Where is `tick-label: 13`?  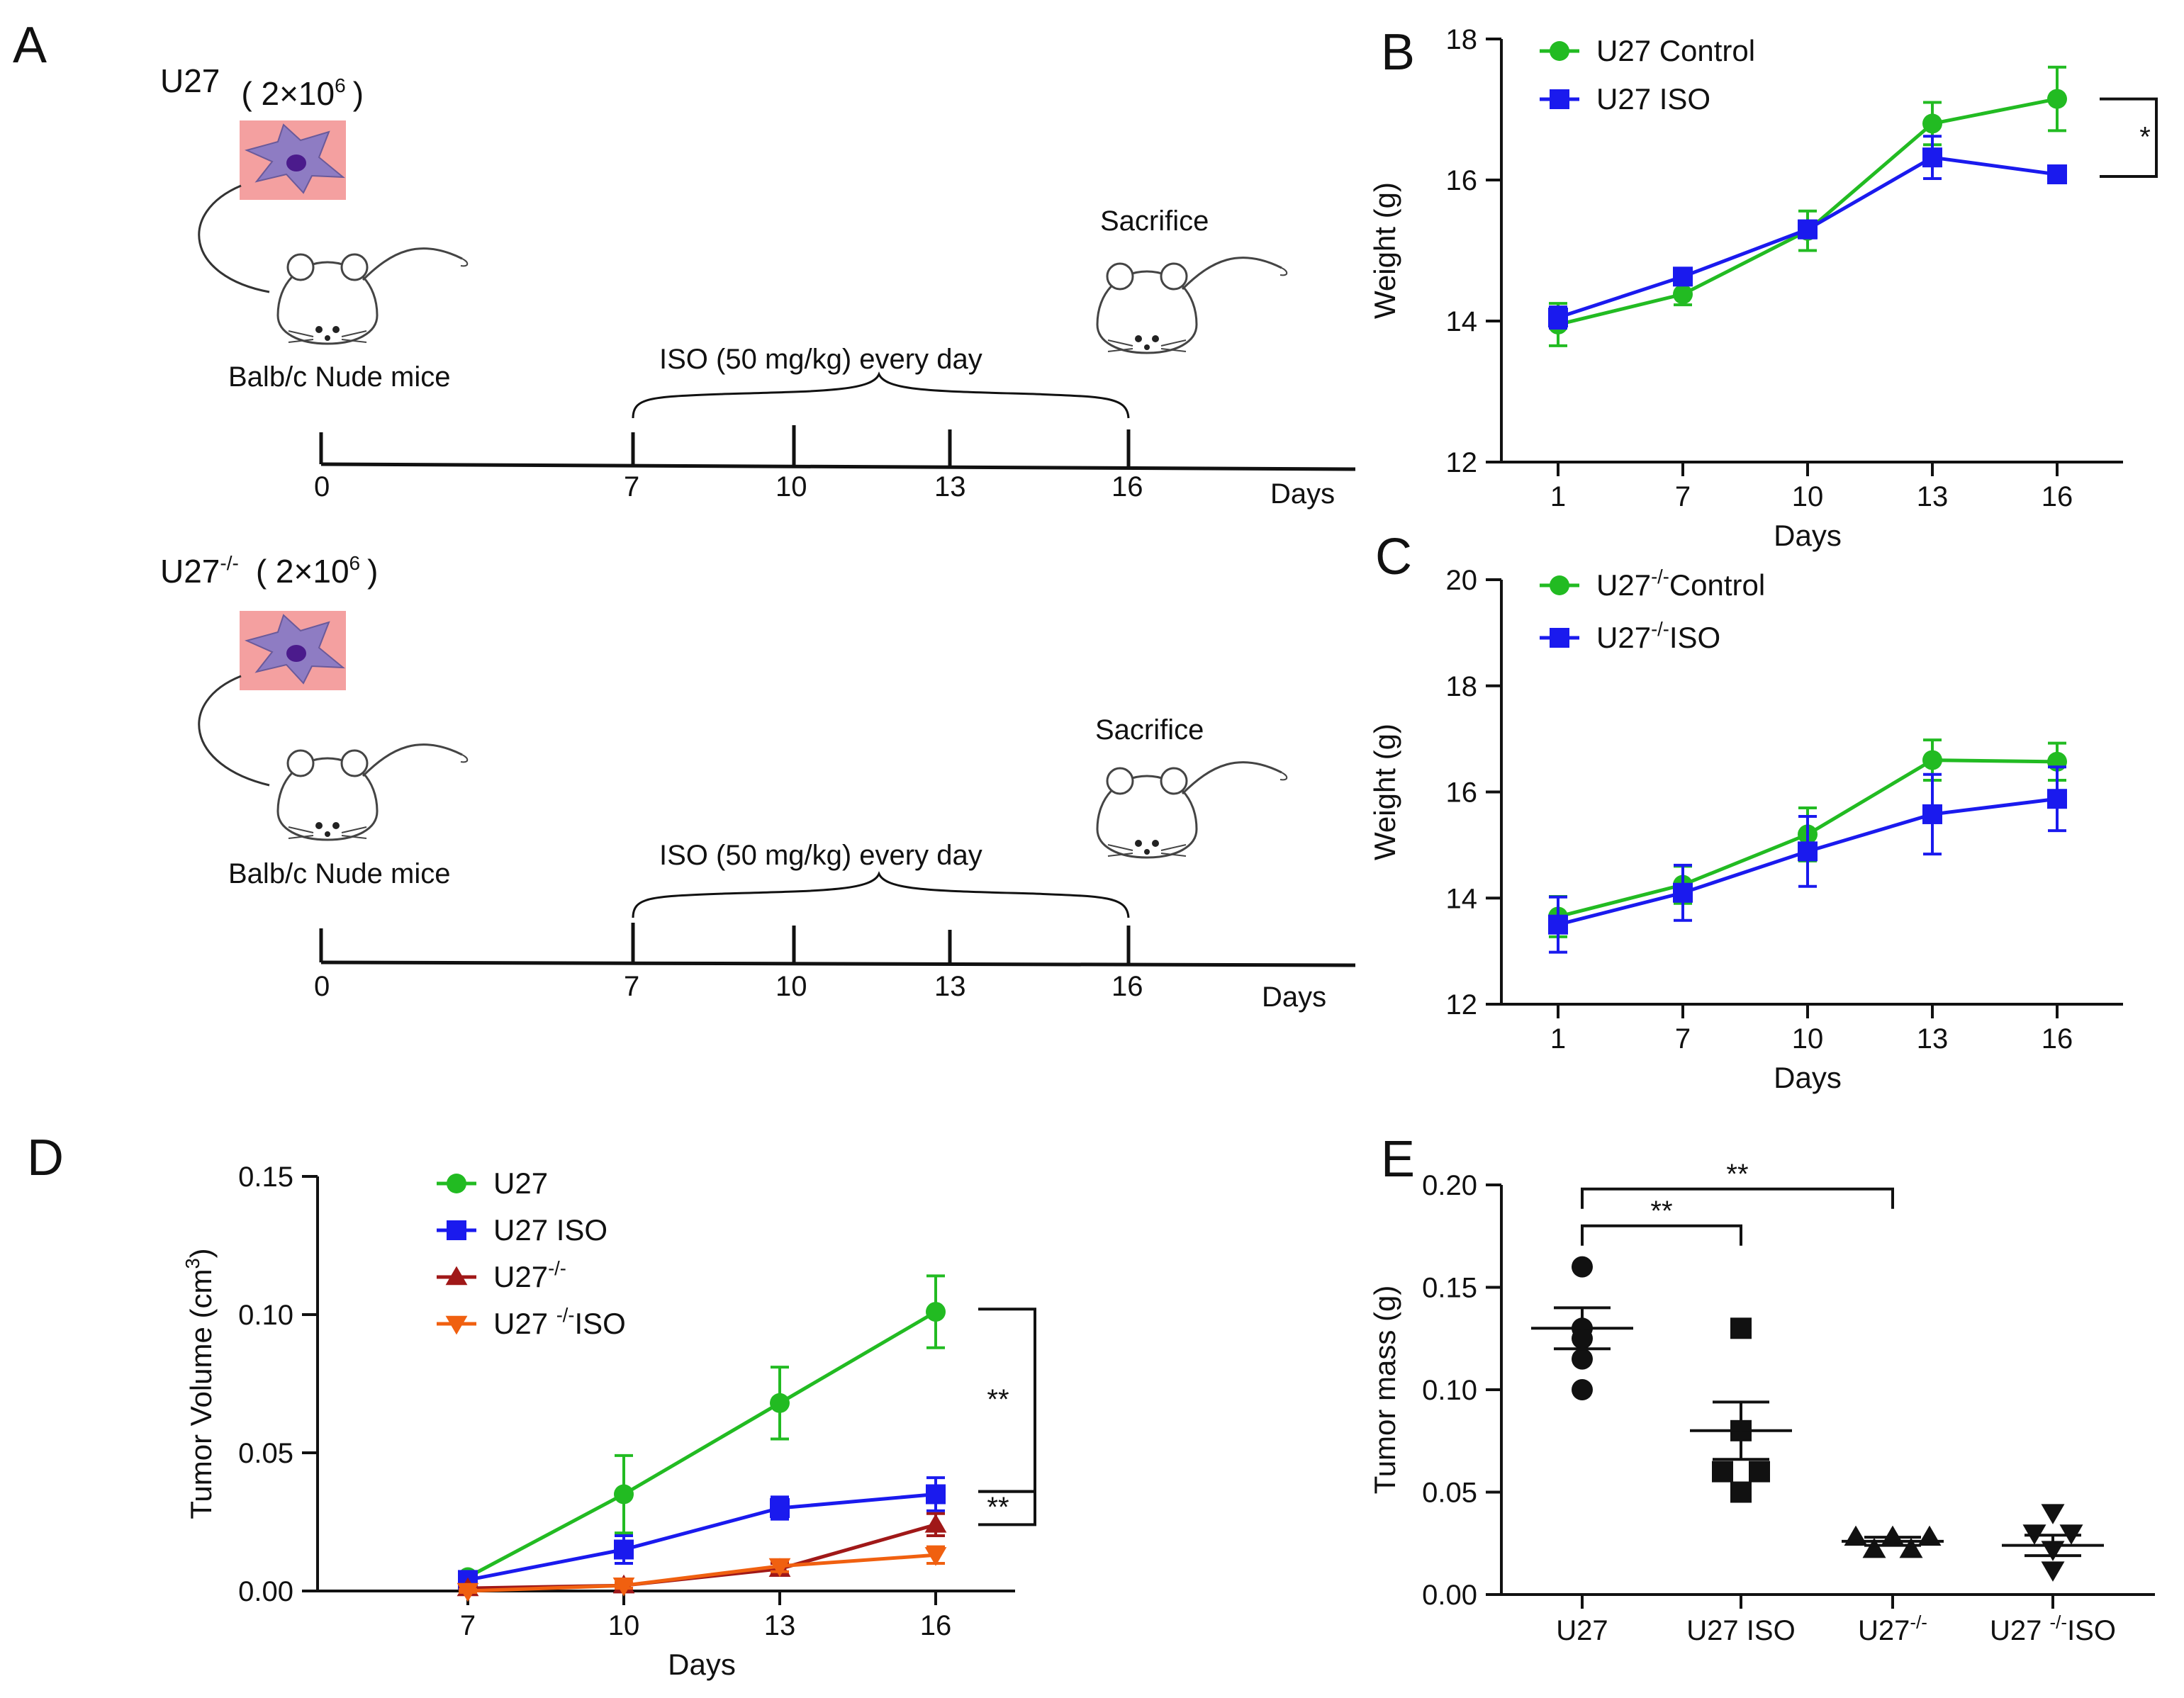
tick-label: 13 is located at coordinates (950, 487).